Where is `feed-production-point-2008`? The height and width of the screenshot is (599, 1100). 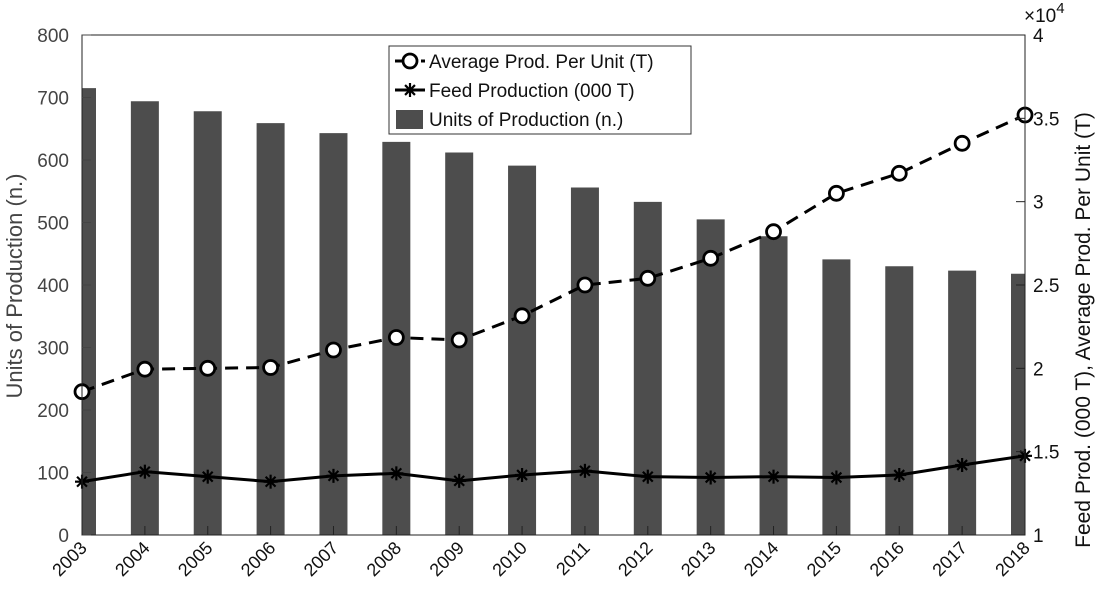
feed-production-point-2008 is located at coordinates (396, 473).